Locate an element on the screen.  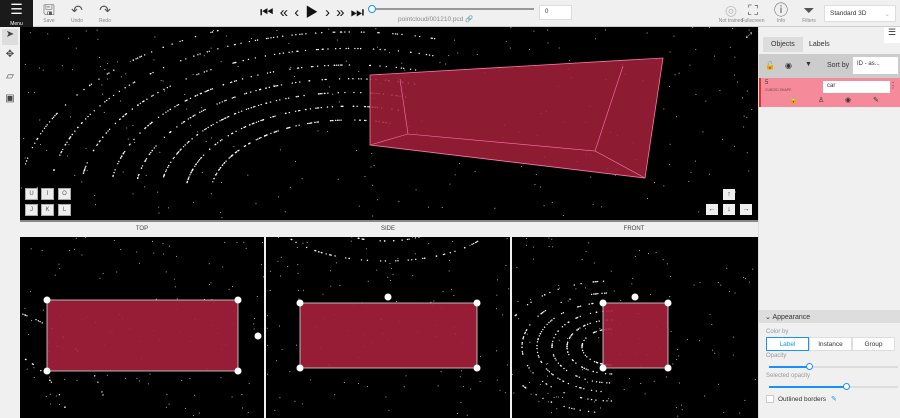
info-button: ⓘ Info is located at coordinates (781, 13).